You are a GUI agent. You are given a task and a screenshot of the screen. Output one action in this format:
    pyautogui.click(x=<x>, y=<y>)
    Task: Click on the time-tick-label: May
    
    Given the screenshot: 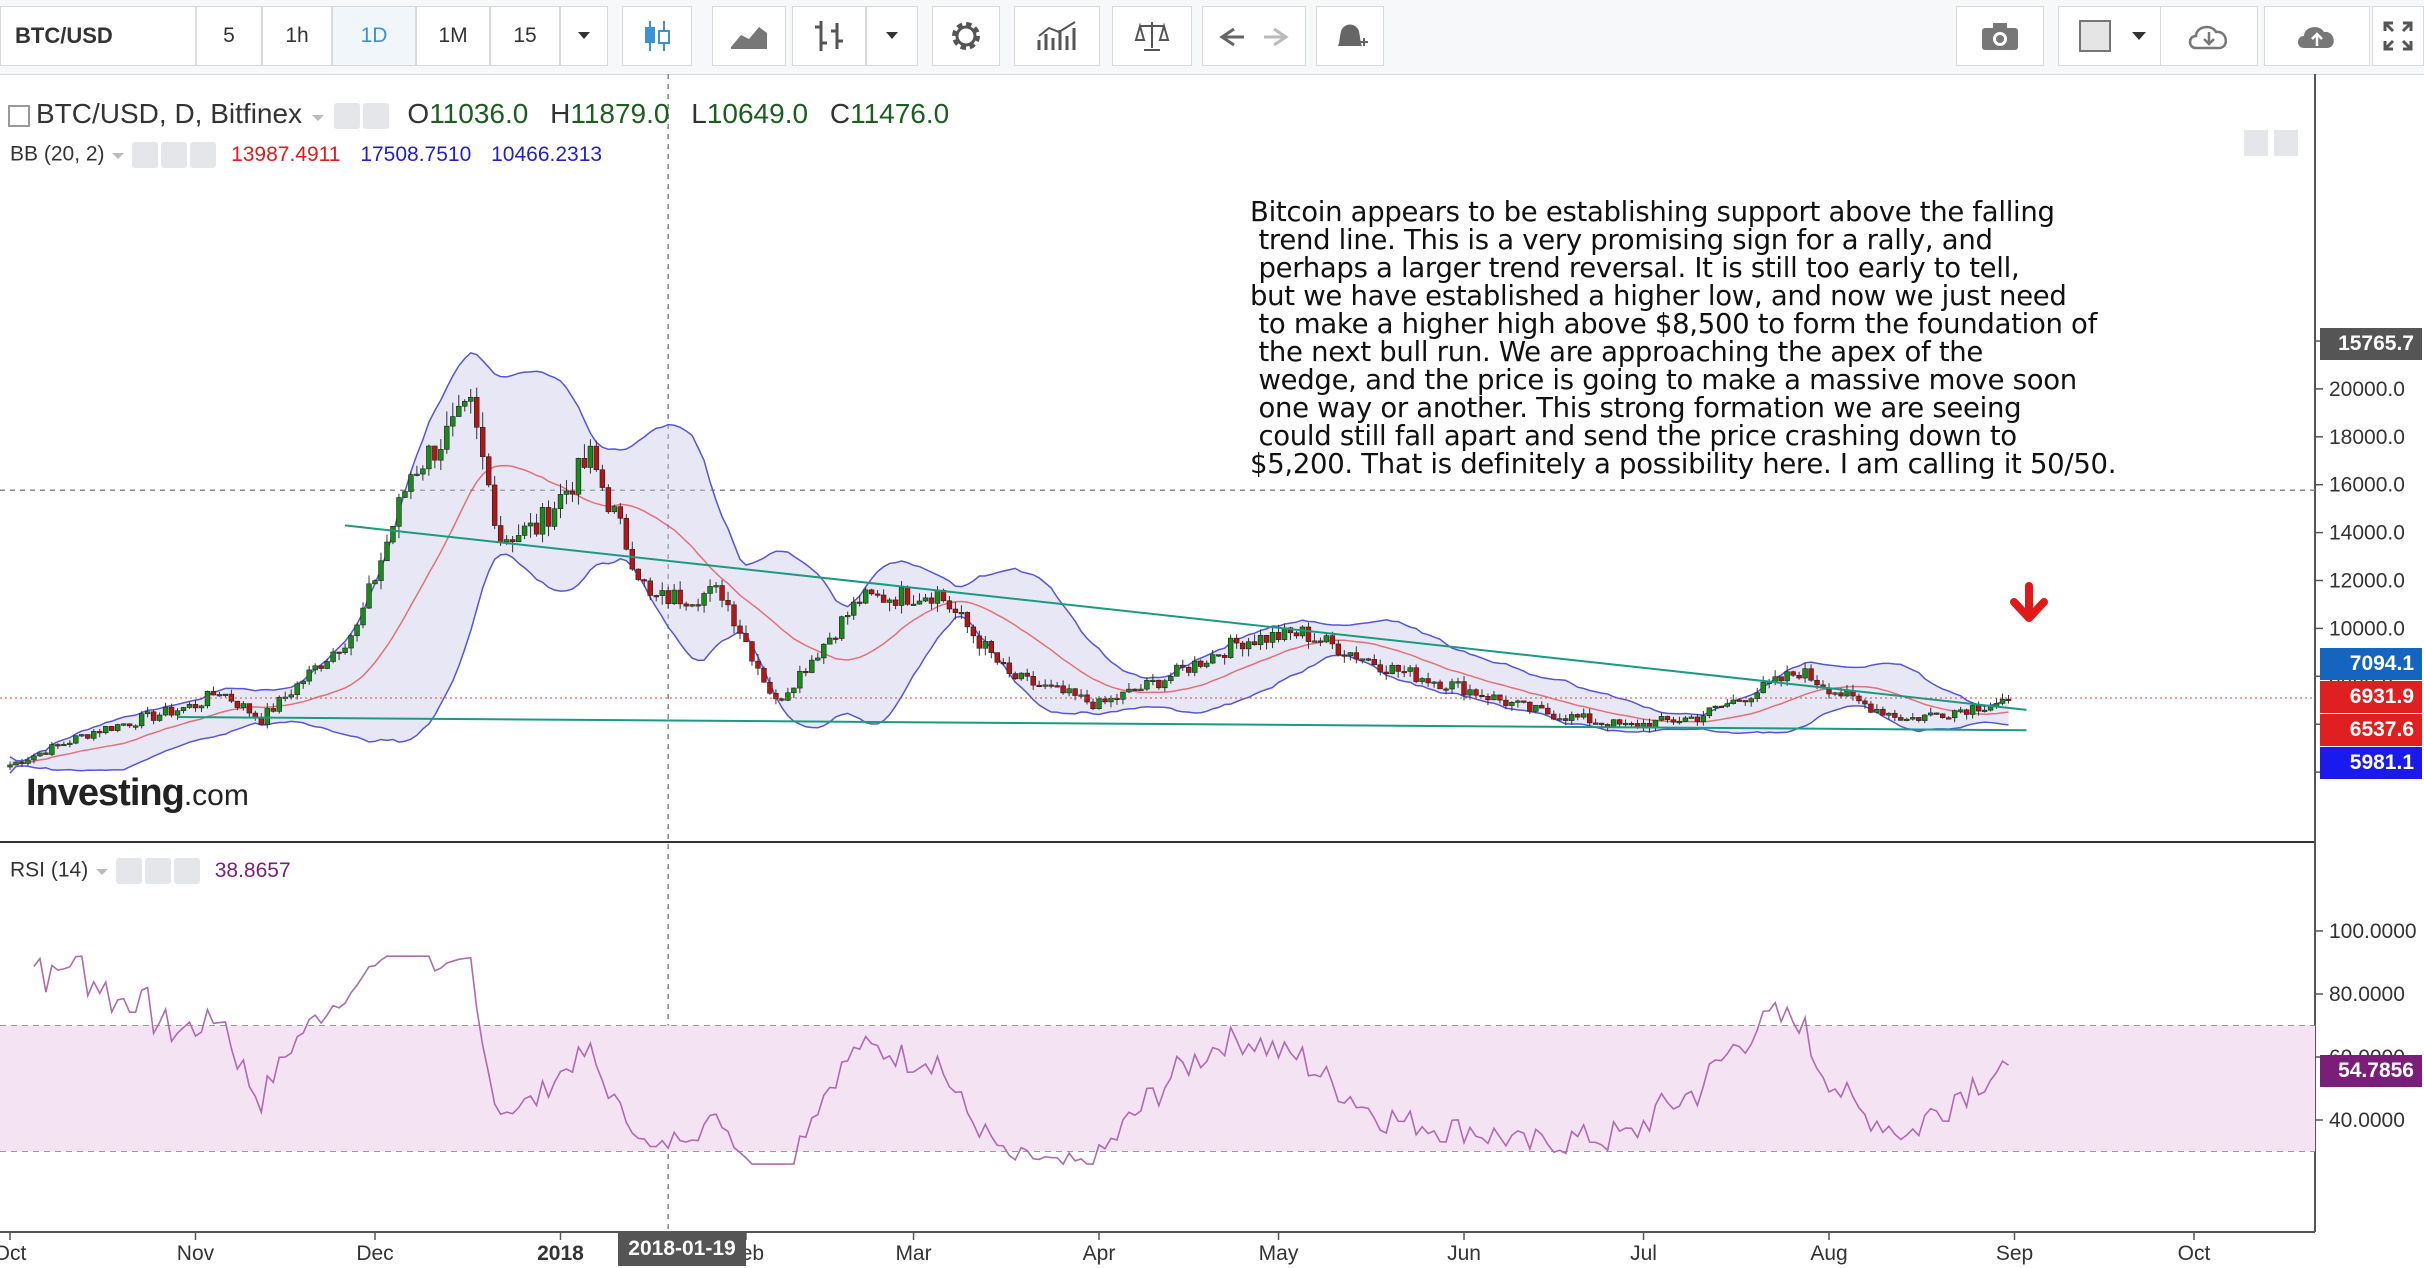 What is the action you would take?
    pyautogui.click(x=1279, y=1253)
    